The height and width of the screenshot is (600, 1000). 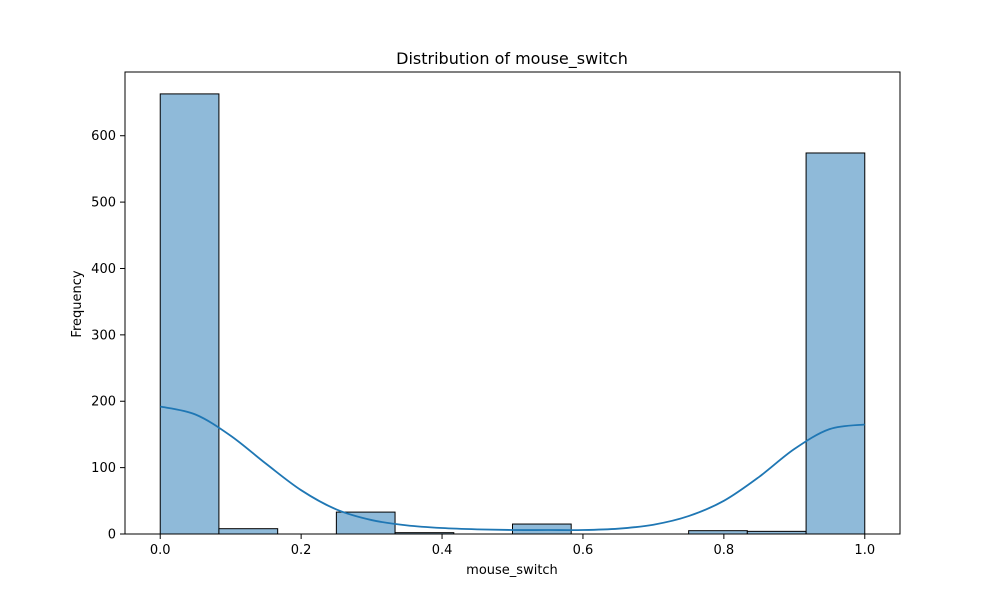 What do you see at coordinates (512, 468) in the screenshot?
I see `kde-curve` at bounding box center [512, 468].